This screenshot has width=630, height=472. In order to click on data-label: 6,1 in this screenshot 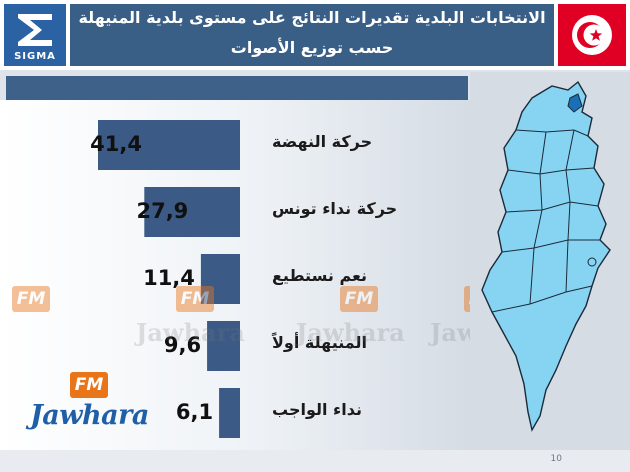, I will do `click(194, 412)`.